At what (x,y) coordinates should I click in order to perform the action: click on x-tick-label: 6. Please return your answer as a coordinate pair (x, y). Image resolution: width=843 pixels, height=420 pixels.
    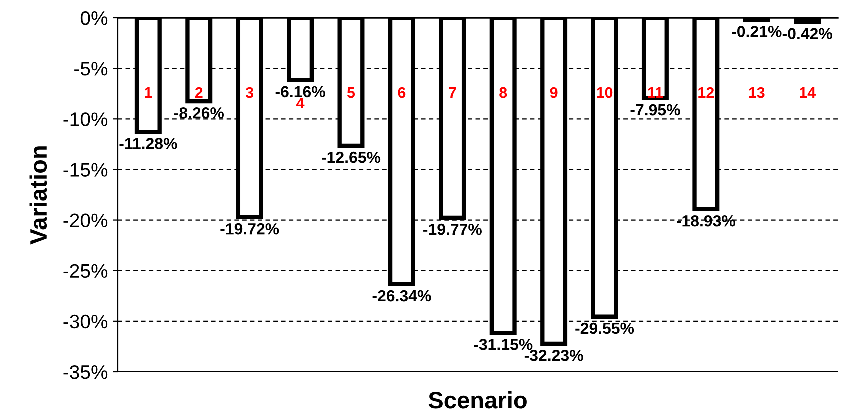
    Looking at the image, I should click on (402, 92).